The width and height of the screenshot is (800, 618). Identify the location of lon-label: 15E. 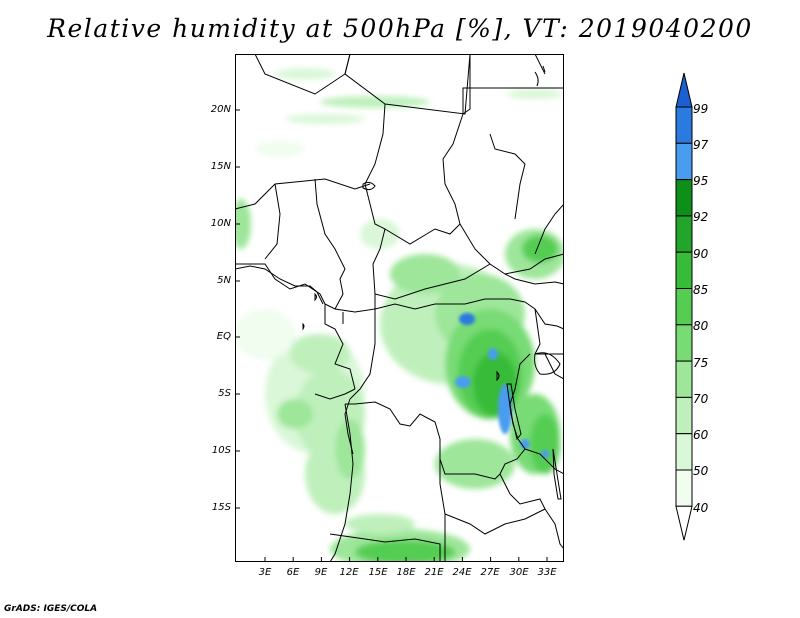
(378, 572).